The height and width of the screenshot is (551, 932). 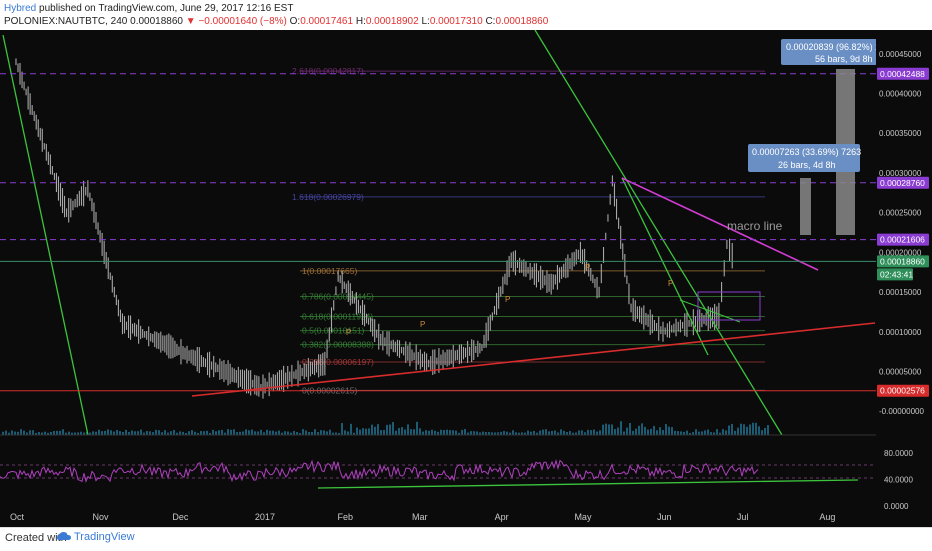 What do you see at coordinates (902, 391) in the screenshot?
I see `price-tag-label: 0.00002576` at bounding box center [902, 391].